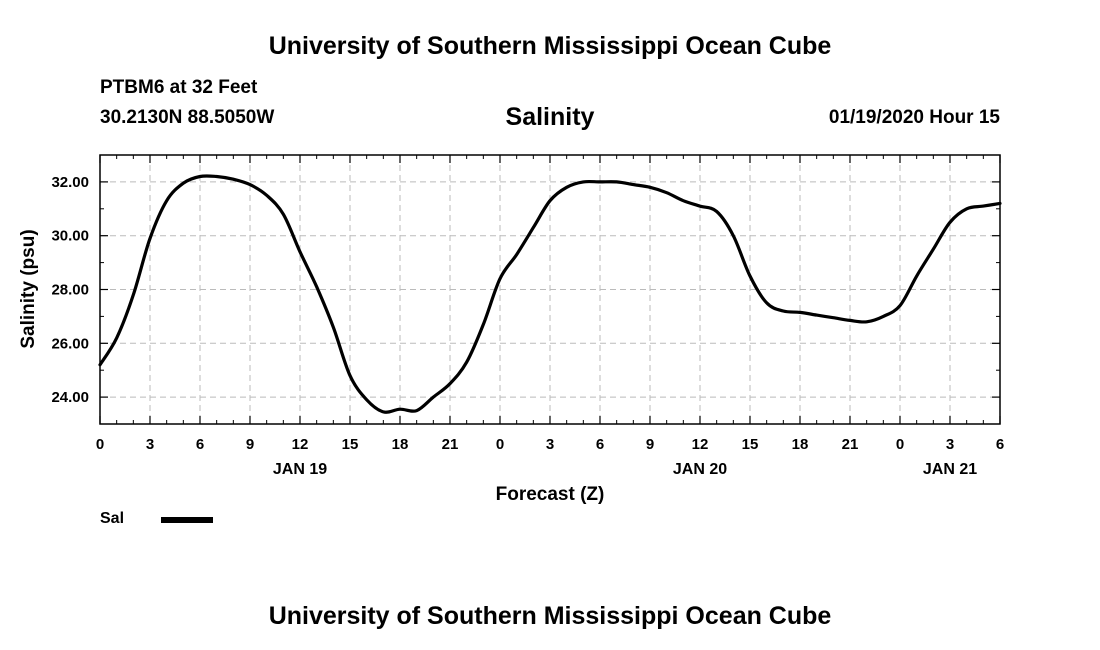 This screenshot has height=650, width=1100. Describe the element at coordinates (70, 290) in the screenshot. I see `y-tick-label: 28.00` at that location.